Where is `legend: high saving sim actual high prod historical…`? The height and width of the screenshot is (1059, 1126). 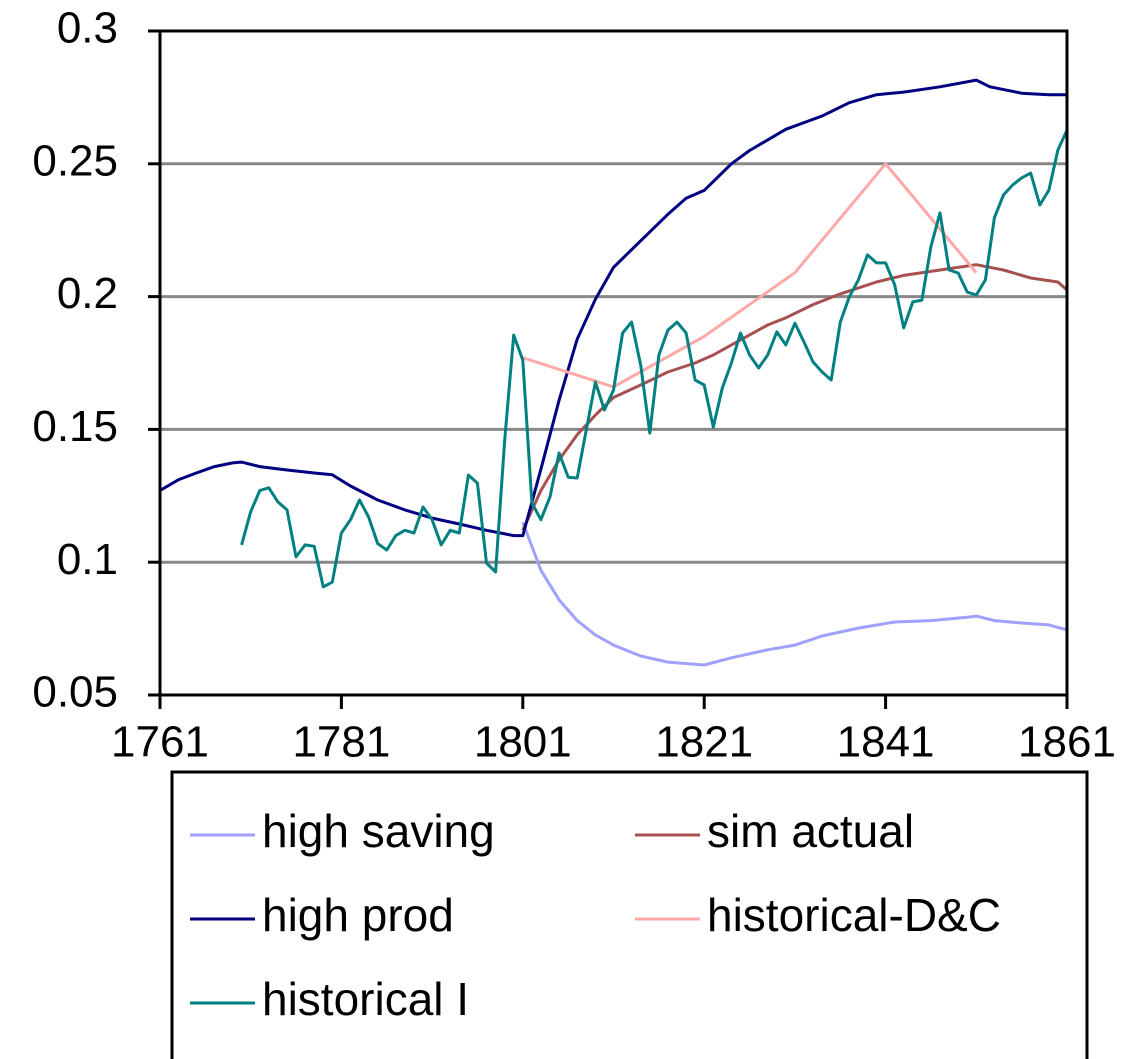
legend: high saving sim actual high prod historical… is located at coordinates (595, 915).